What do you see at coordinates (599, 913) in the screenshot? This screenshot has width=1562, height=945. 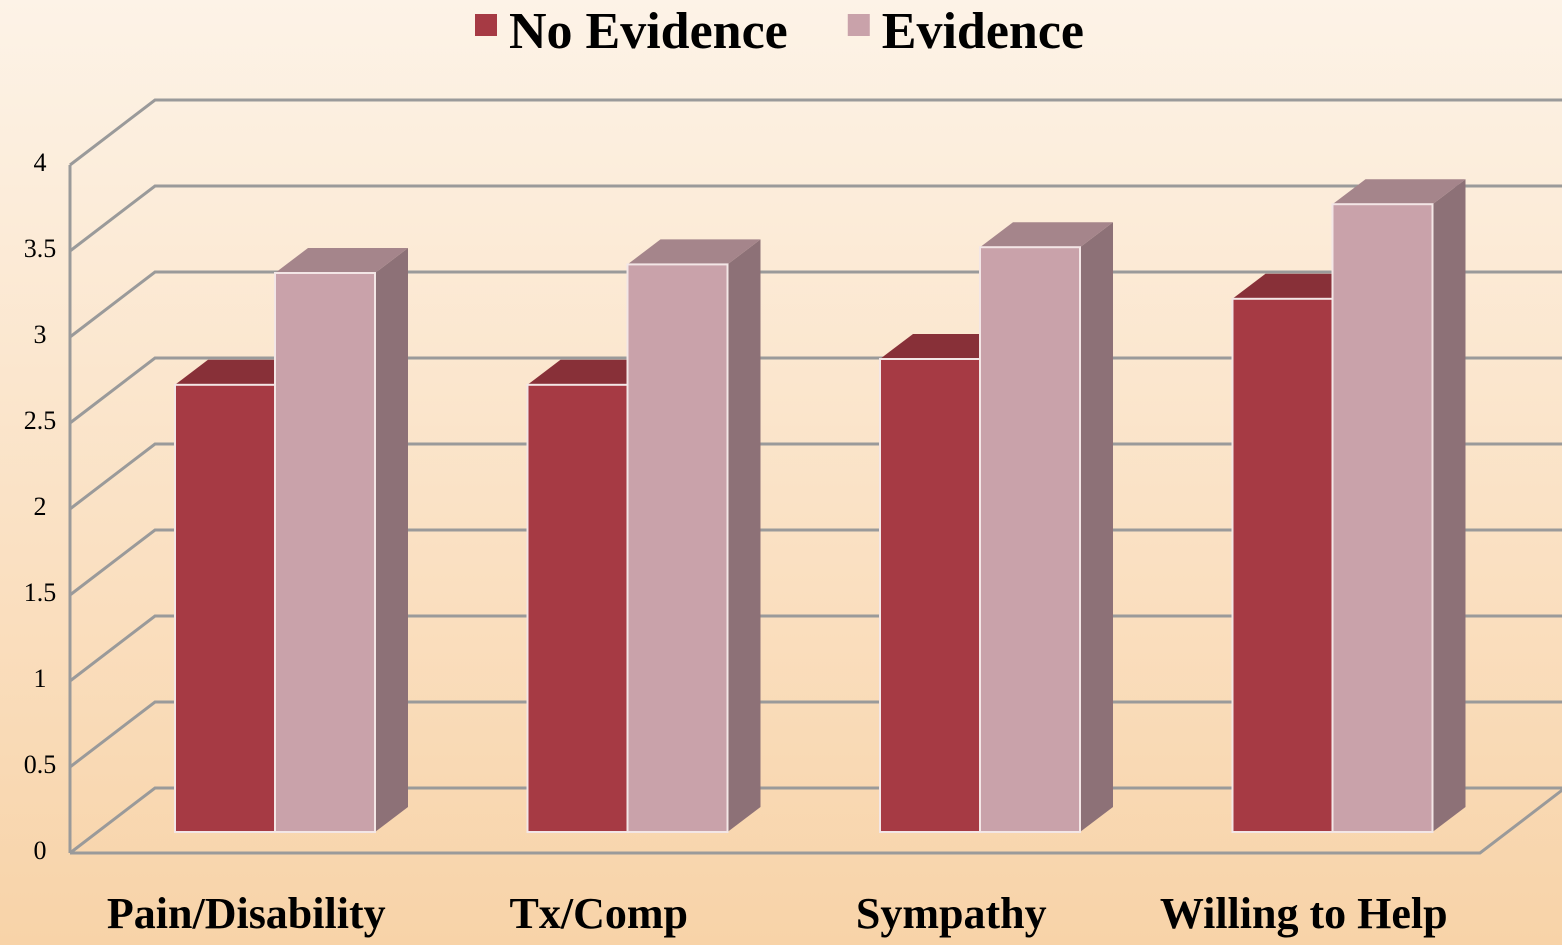 I see `x-tick-label: Tx/Comp` at bounding box center [599, 913].